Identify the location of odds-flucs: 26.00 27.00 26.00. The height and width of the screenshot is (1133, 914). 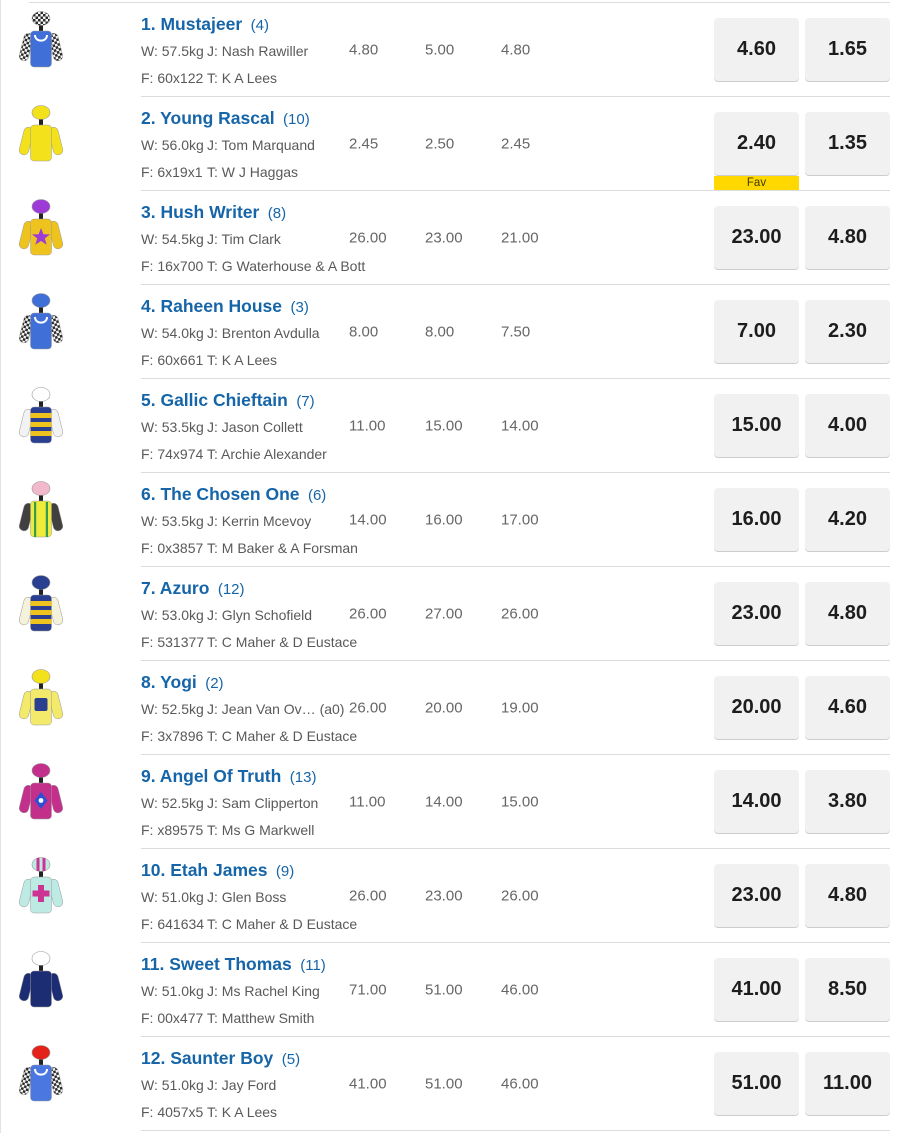
(444, 614).